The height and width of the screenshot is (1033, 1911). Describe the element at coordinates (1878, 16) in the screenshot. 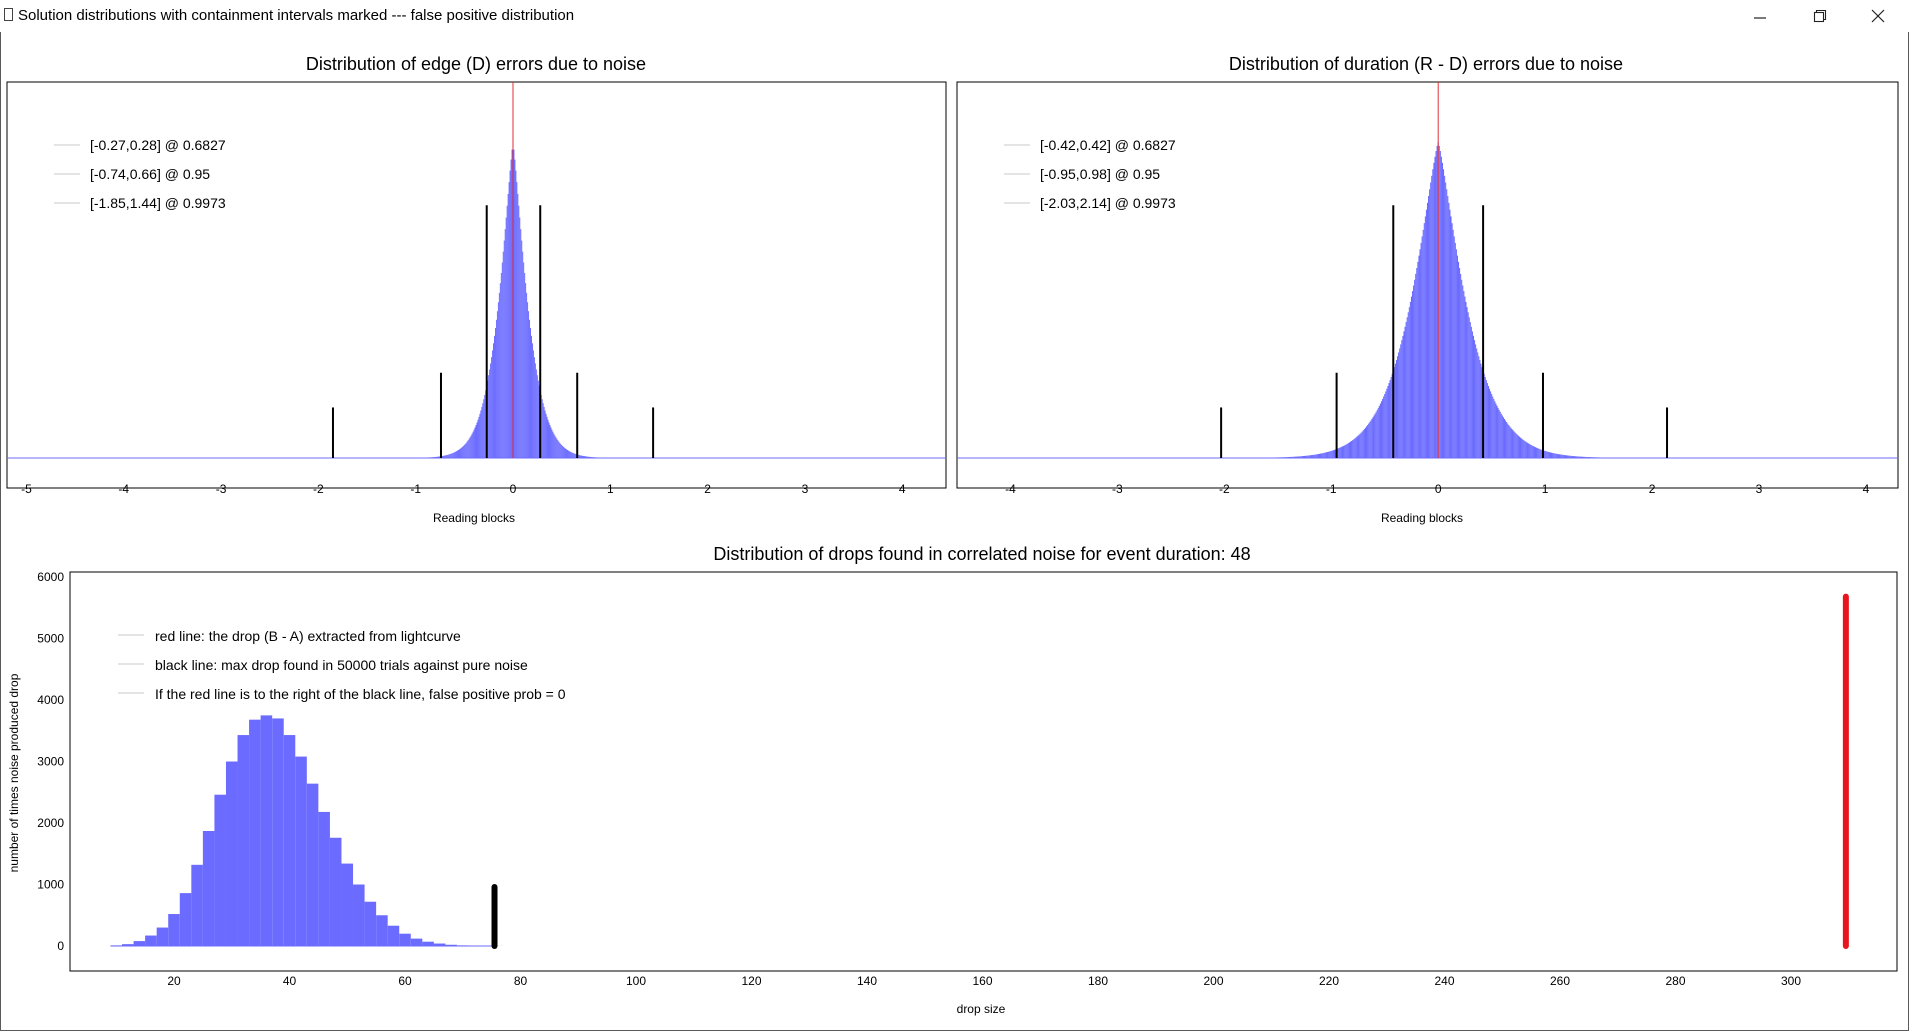

I see `close-button` at that location.